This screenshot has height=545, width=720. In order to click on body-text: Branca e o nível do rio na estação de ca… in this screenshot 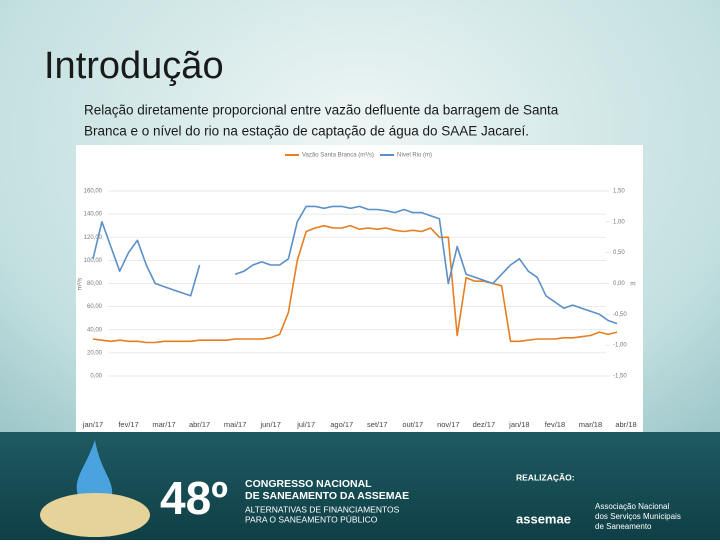, I will do `click(306, 131)`.